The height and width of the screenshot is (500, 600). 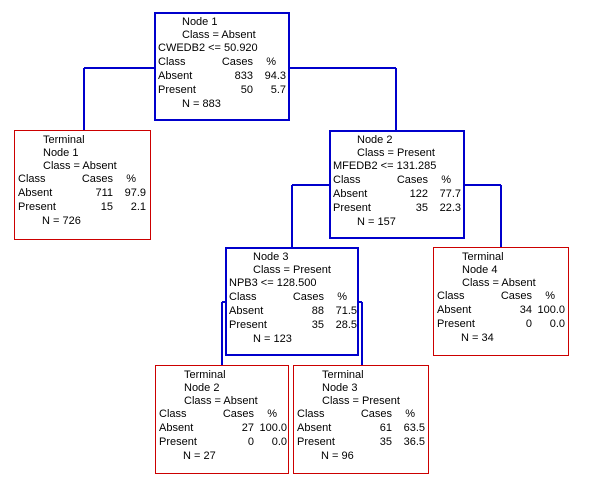 What do you see at coordinates (414, 428) in the screenshot?
I see `case-percent: 63.5` at bounding box center [414, 428].